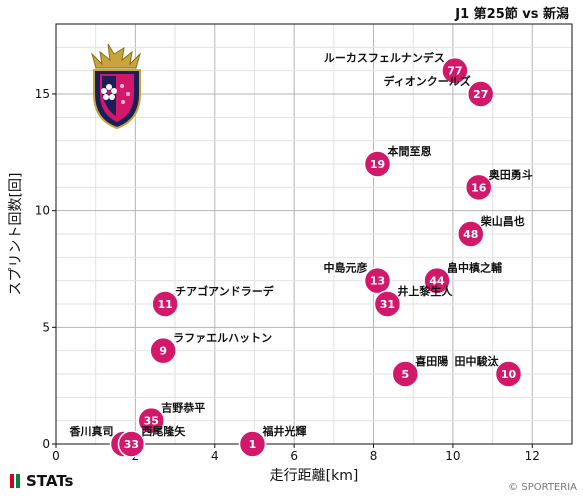  I want to click on data-point-number: 27, so click(480, 94).